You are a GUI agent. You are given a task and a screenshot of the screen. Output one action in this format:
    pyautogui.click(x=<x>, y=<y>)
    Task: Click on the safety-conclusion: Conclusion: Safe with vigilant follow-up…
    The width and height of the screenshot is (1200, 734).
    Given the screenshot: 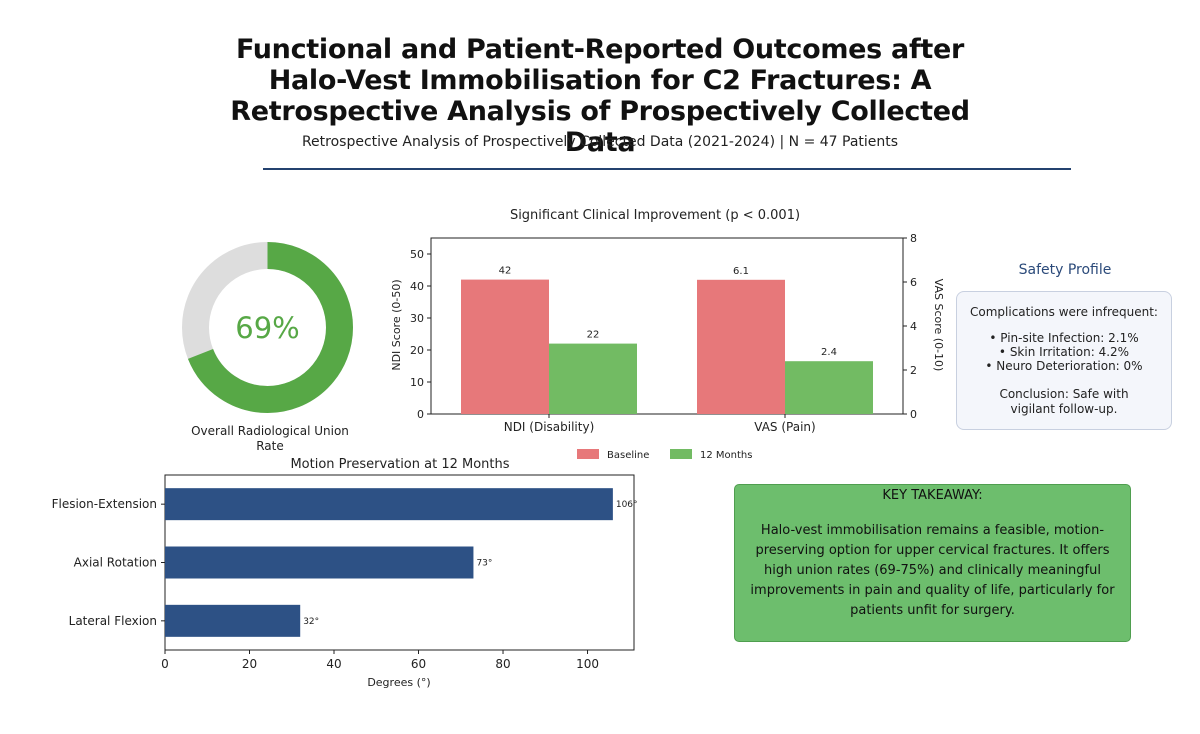 What is the action you would take?
    pyautogui.click(x=1064, y=401)
    